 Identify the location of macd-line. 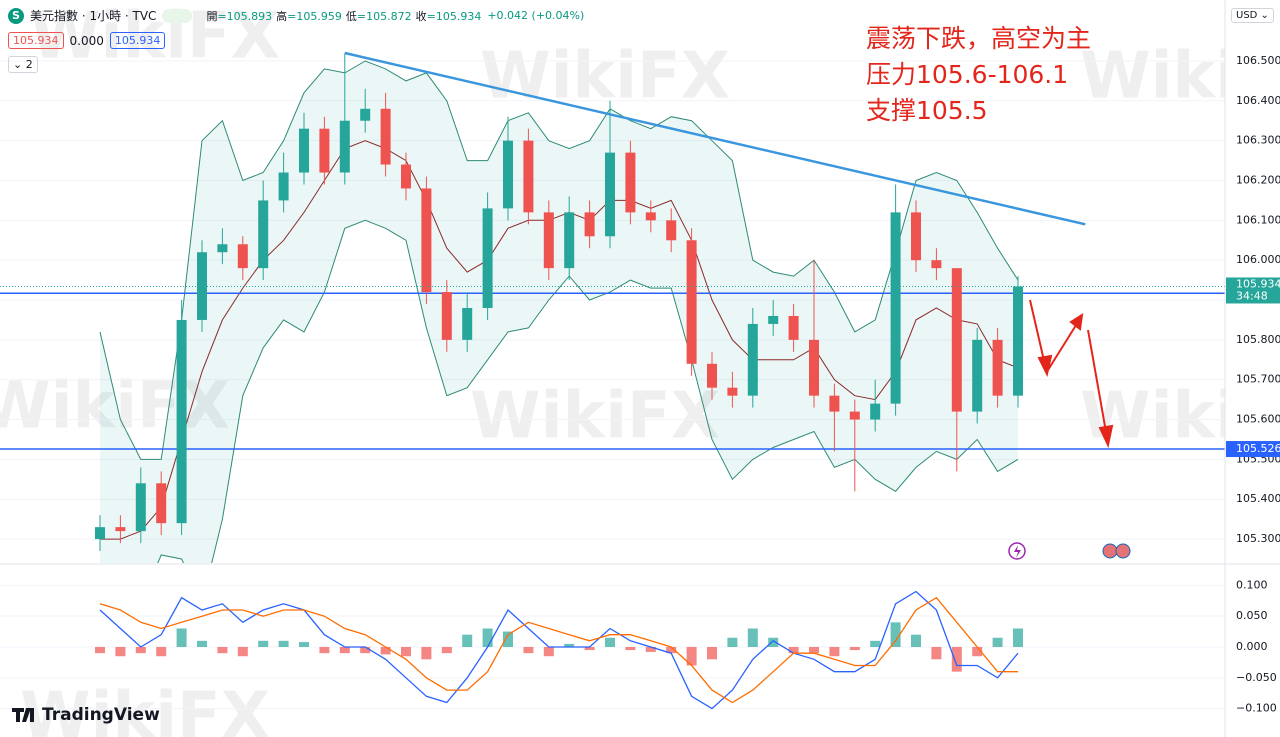
(558, 650).